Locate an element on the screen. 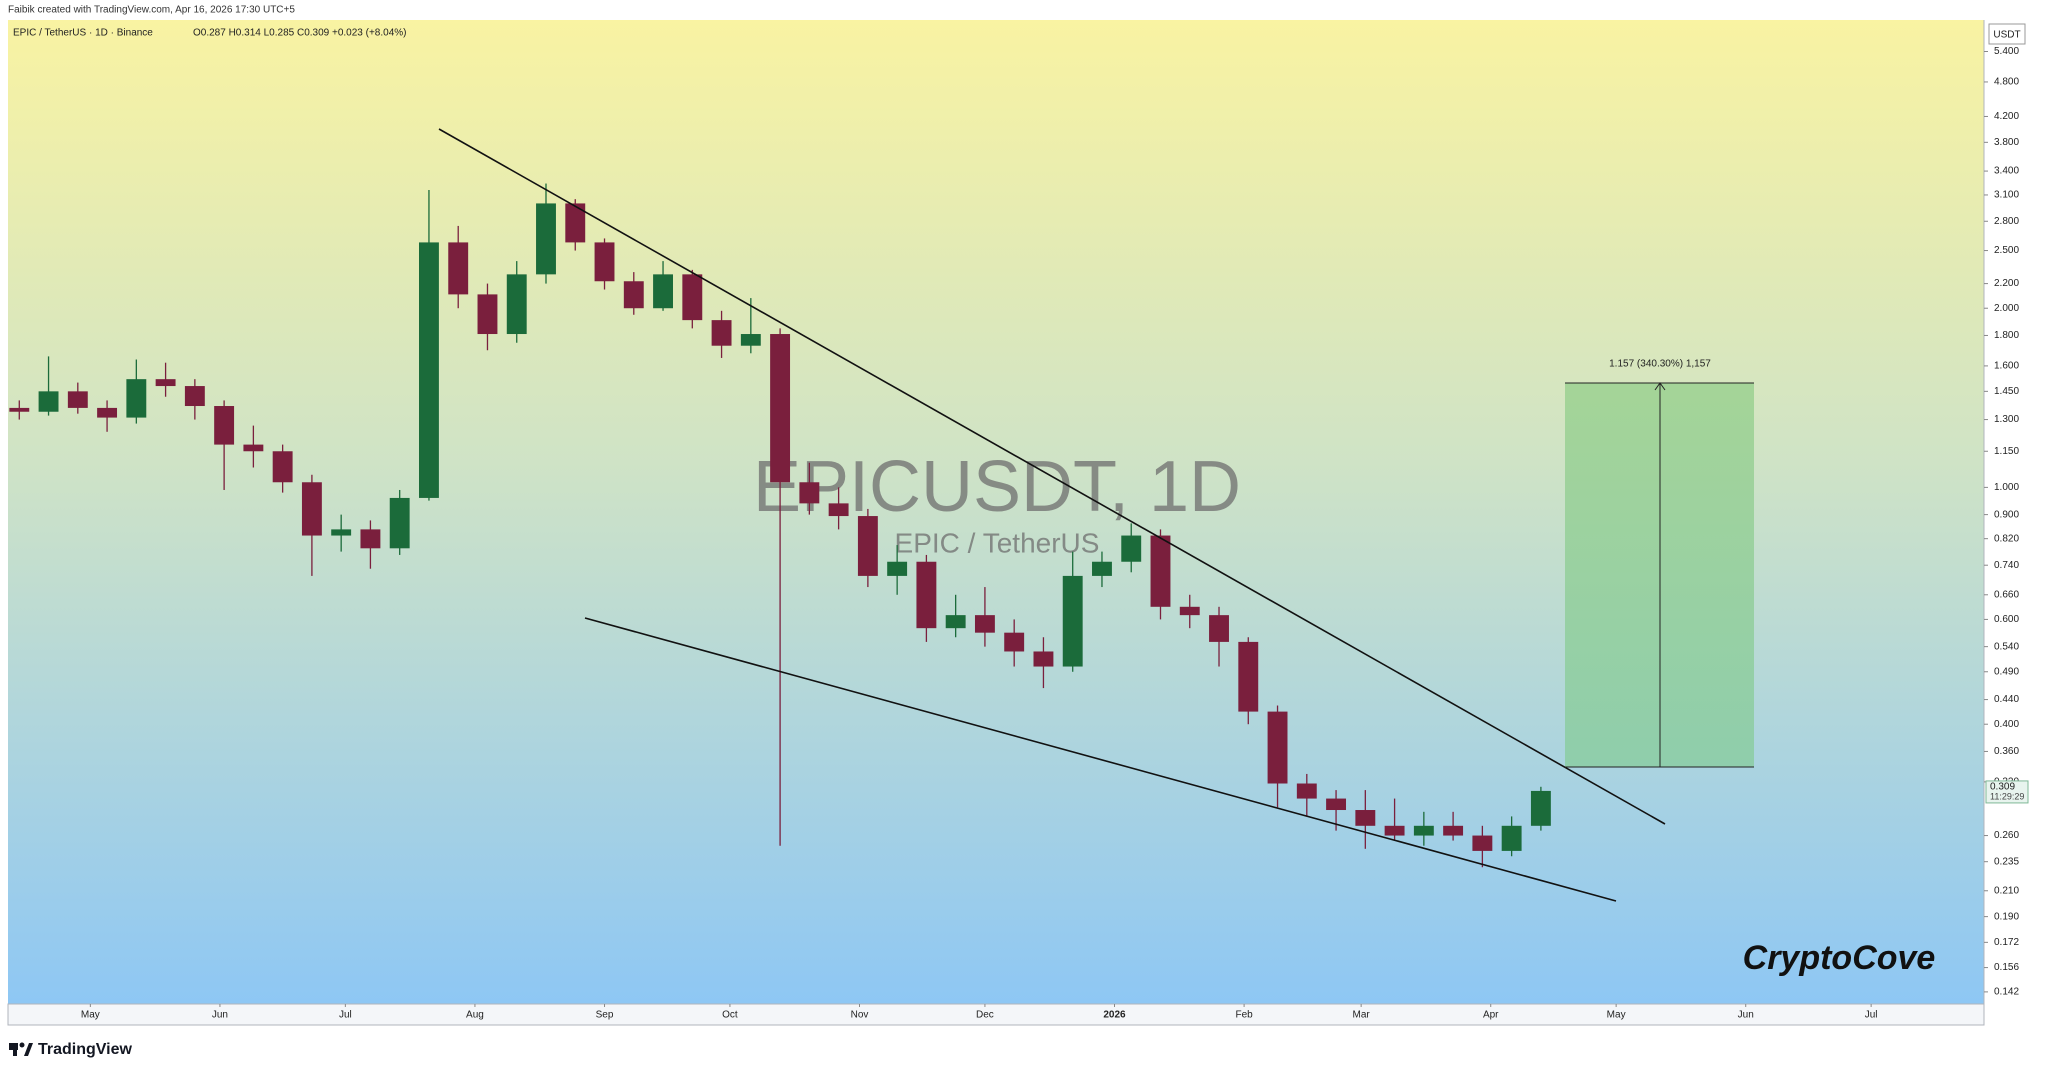 This screenshot has width=2048, height=1079. y-tick-label: 4.800 is located at coordinates (2006, 82).